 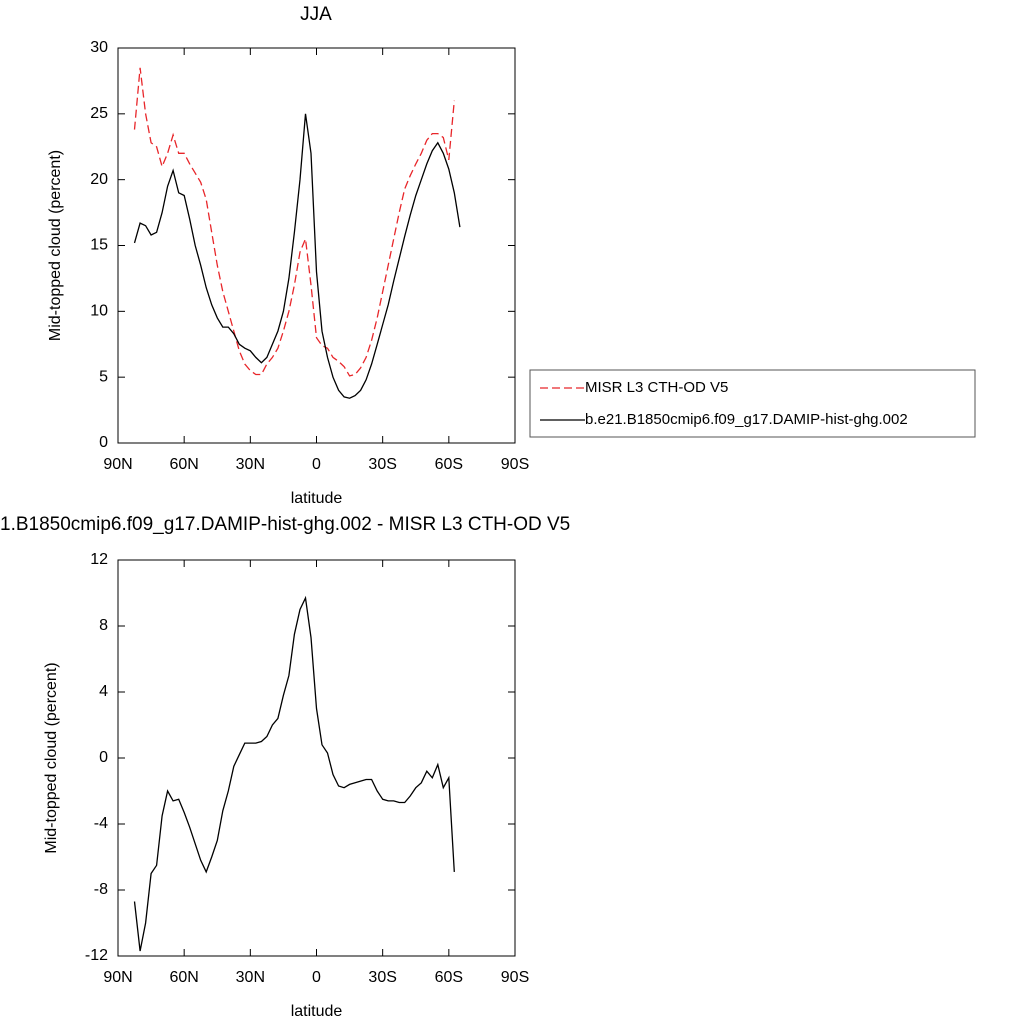 I want to click on y-tick-label: 25, so click(x=99, y=113).